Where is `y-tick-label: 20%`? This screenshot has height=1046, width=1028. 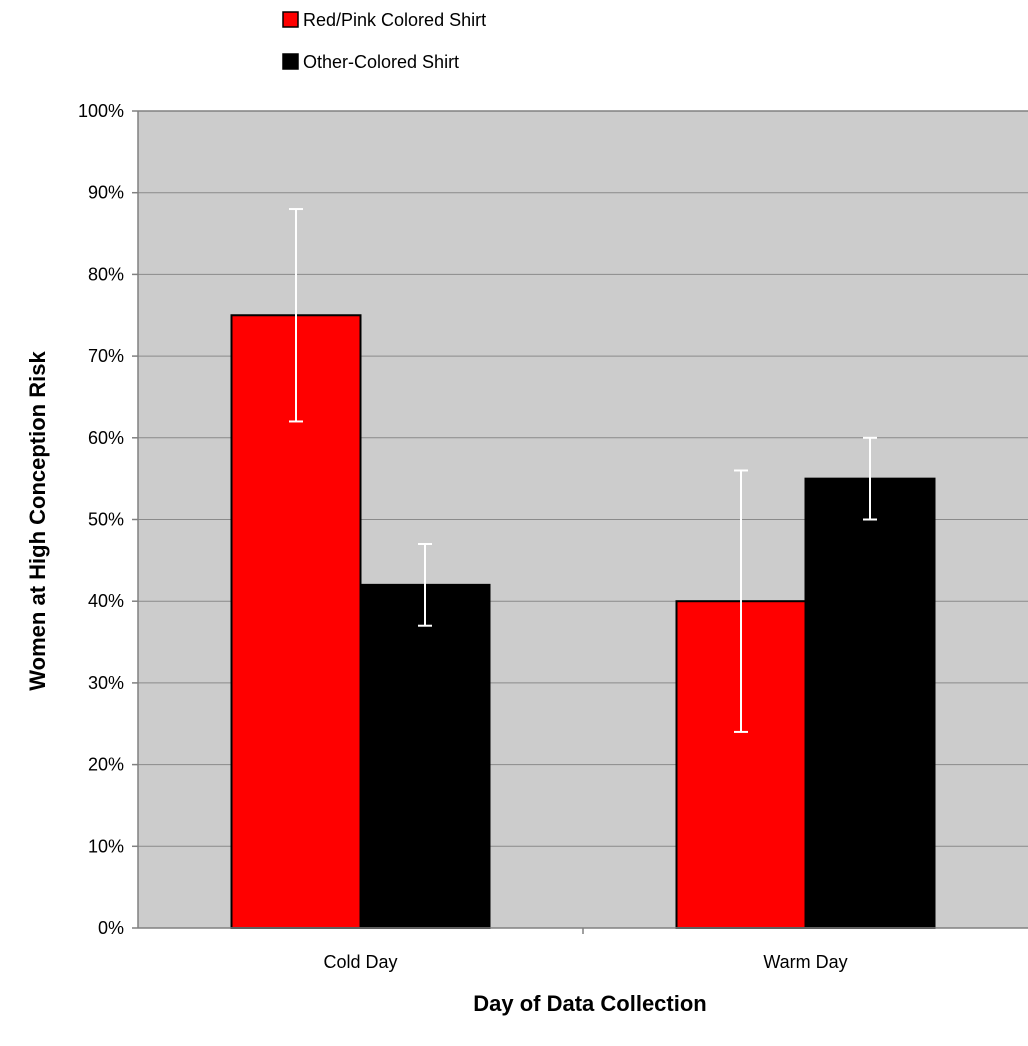
y-tick-label: 20% is located at coordinates (106, 765).